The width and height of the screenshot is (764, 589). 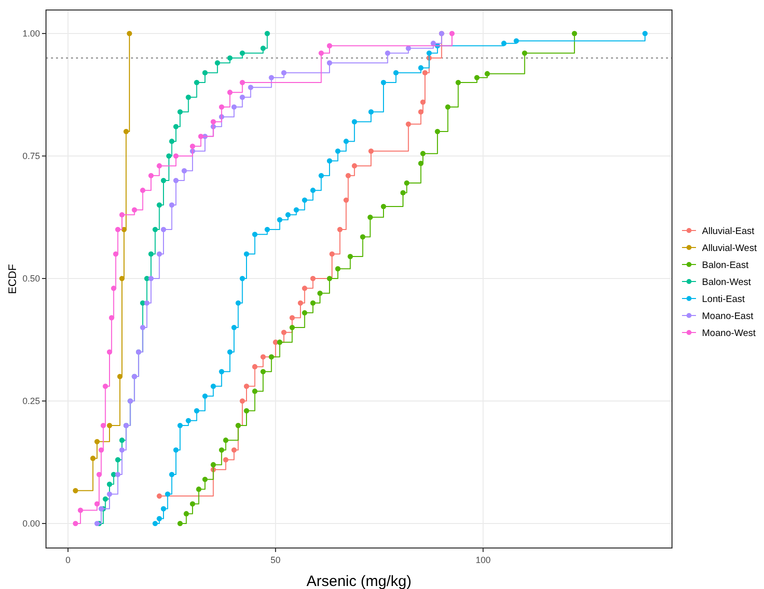 I want to click on legend-label: Moano-East, so click(x=728, y=316).